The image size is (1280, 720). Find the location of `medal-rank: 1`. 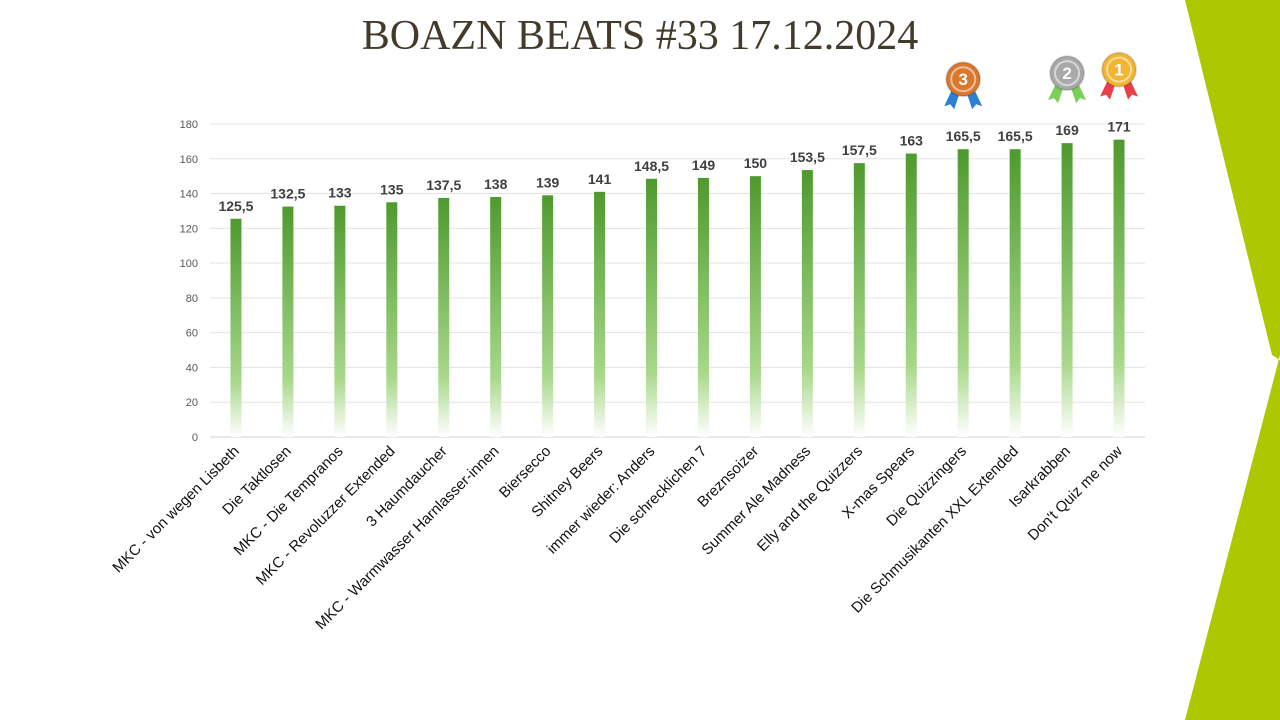

medal-rank: 1 is located at coordinates (1118, 70).